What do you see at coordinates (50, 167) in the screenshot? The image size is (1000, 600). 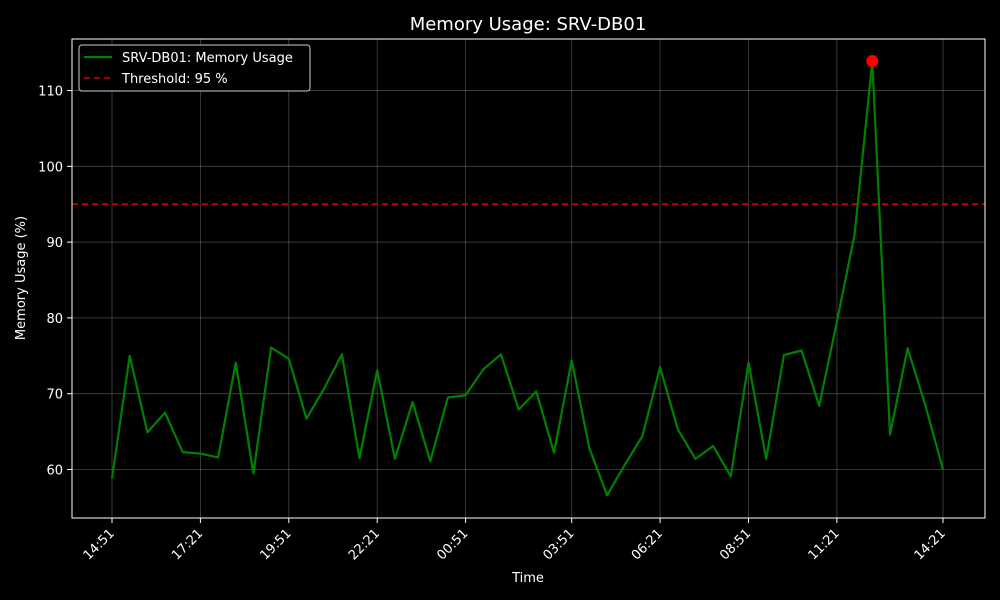 I see `y-tick-label: 100` at bounding box center [50, 167].